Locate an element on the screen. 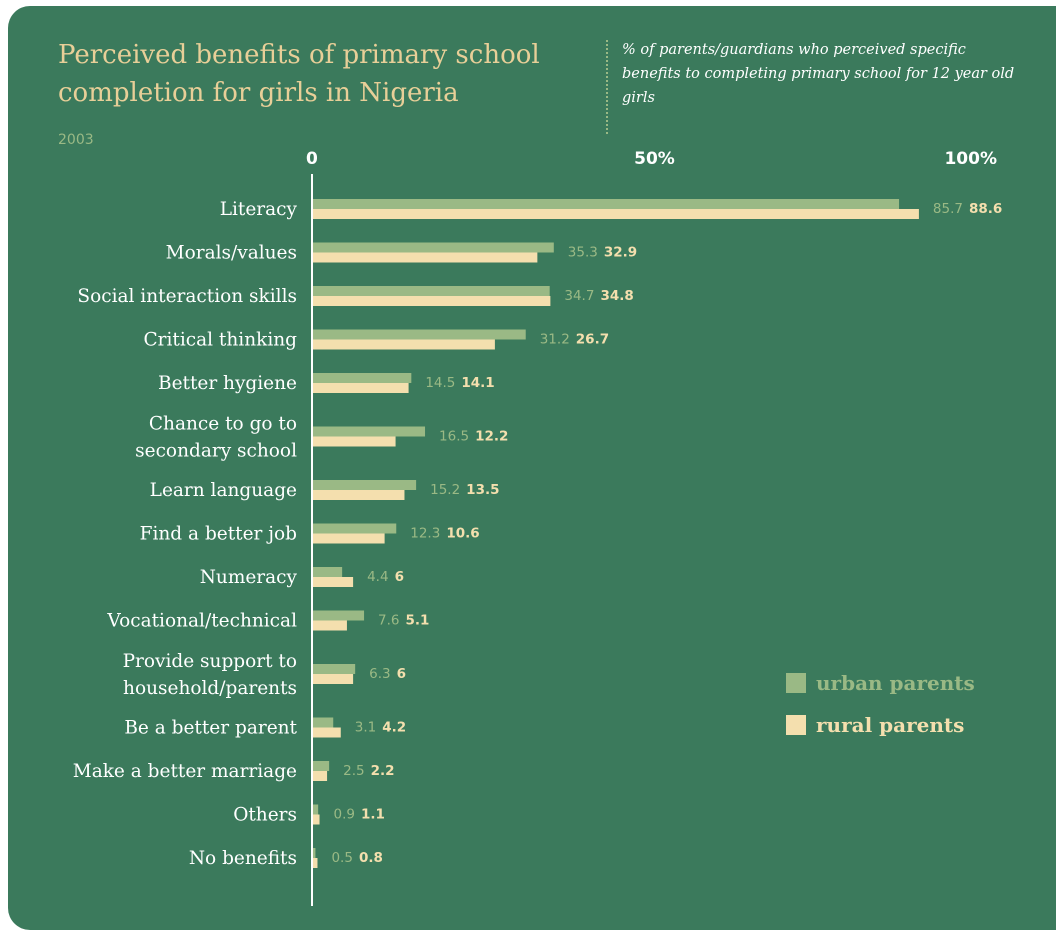 The image size is (1056, 930). category-label: No benefits is located at coordinates (243, 858).